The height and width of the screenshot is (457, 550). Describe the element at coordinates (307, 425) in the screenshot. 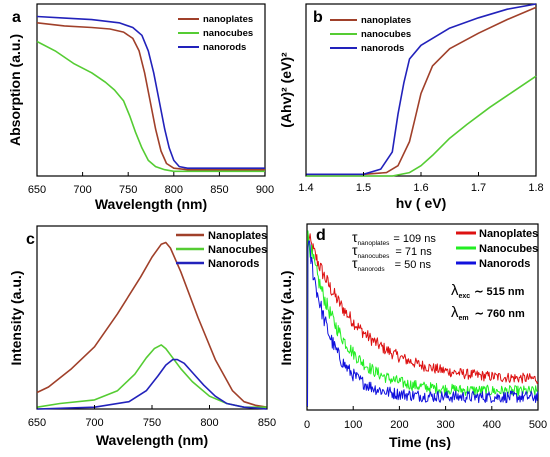

I see `x-tick-label: 0` at that location.